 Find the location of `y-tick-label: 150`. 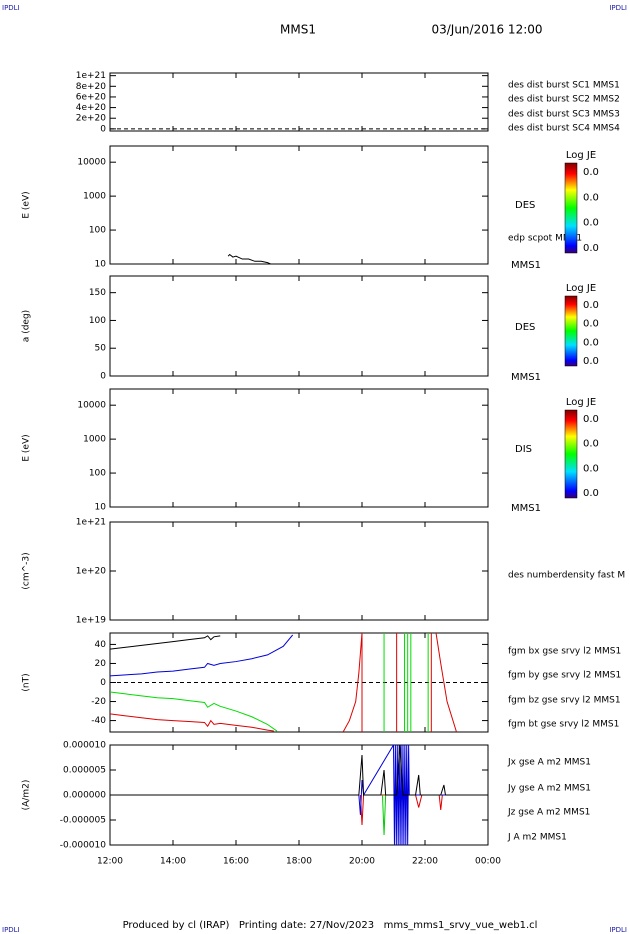

y-tick-label: 150 is located at coordinates (97, 293).